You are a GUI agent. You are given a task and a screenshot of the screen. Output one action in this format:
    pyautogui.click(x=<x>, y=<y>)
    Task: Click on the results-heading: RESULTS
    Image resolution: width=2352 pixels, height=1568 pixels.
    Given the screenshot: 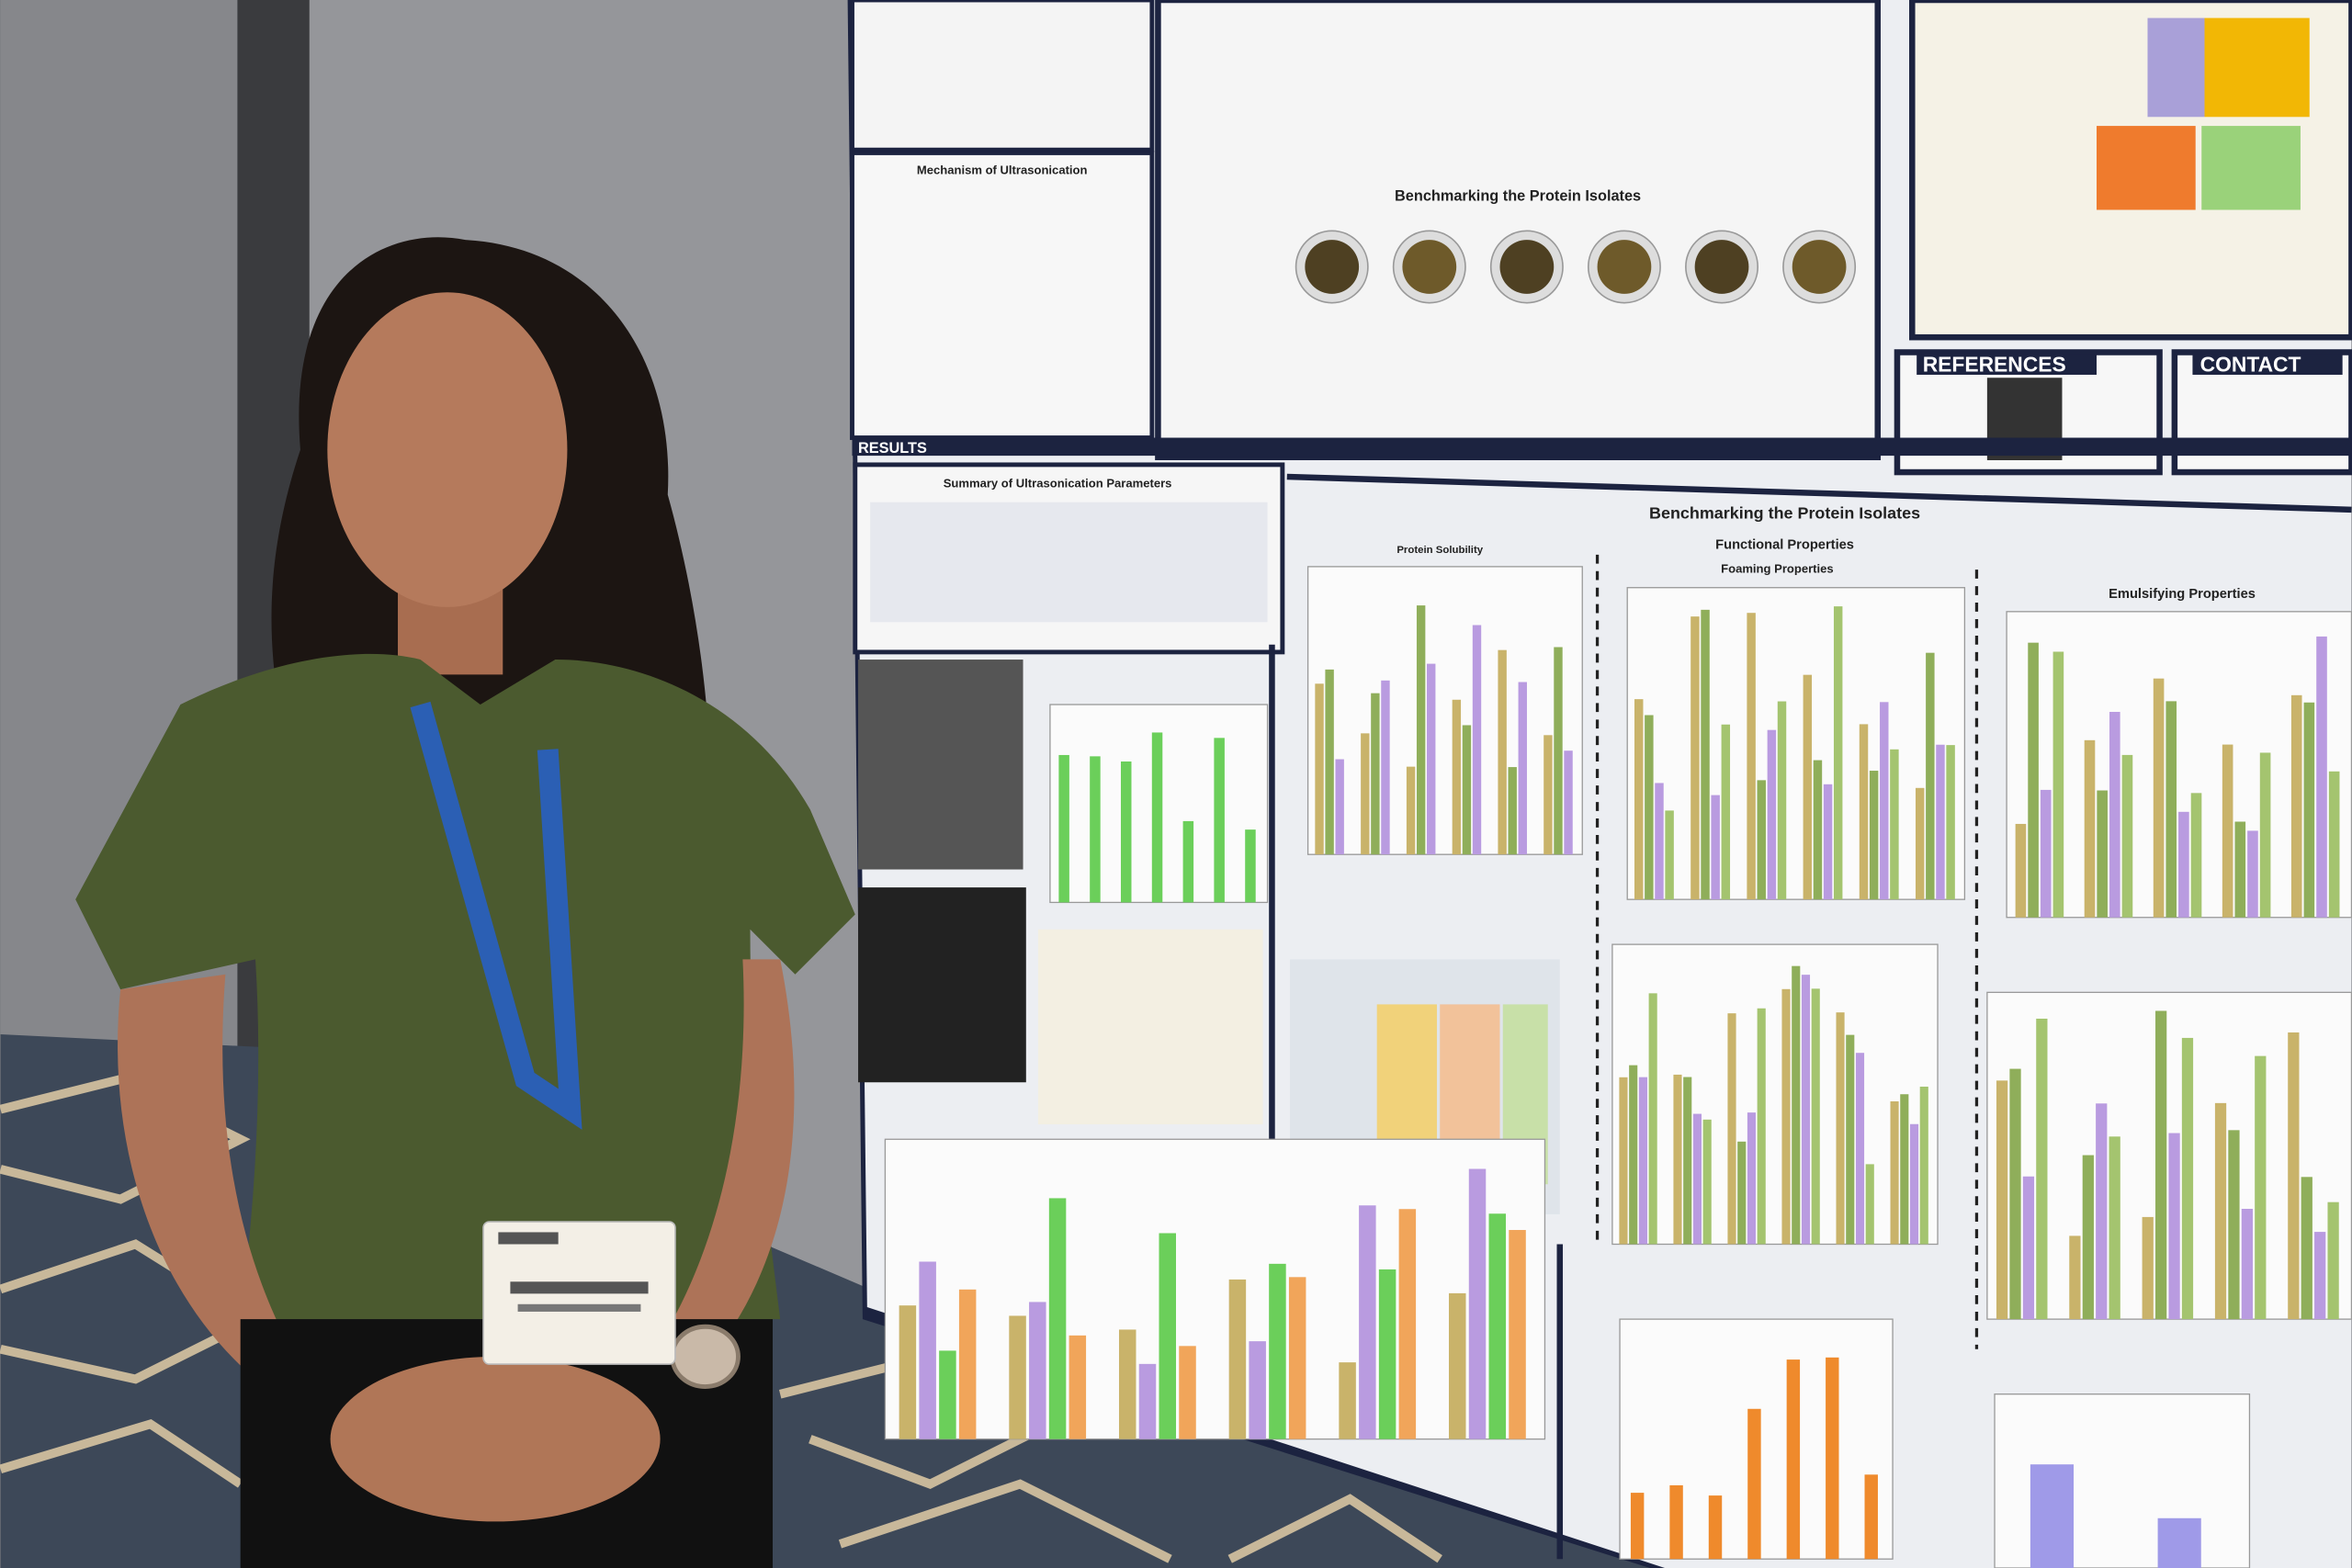 What is the action you would take?
    pyautogui.click(x=893, y=449)
    